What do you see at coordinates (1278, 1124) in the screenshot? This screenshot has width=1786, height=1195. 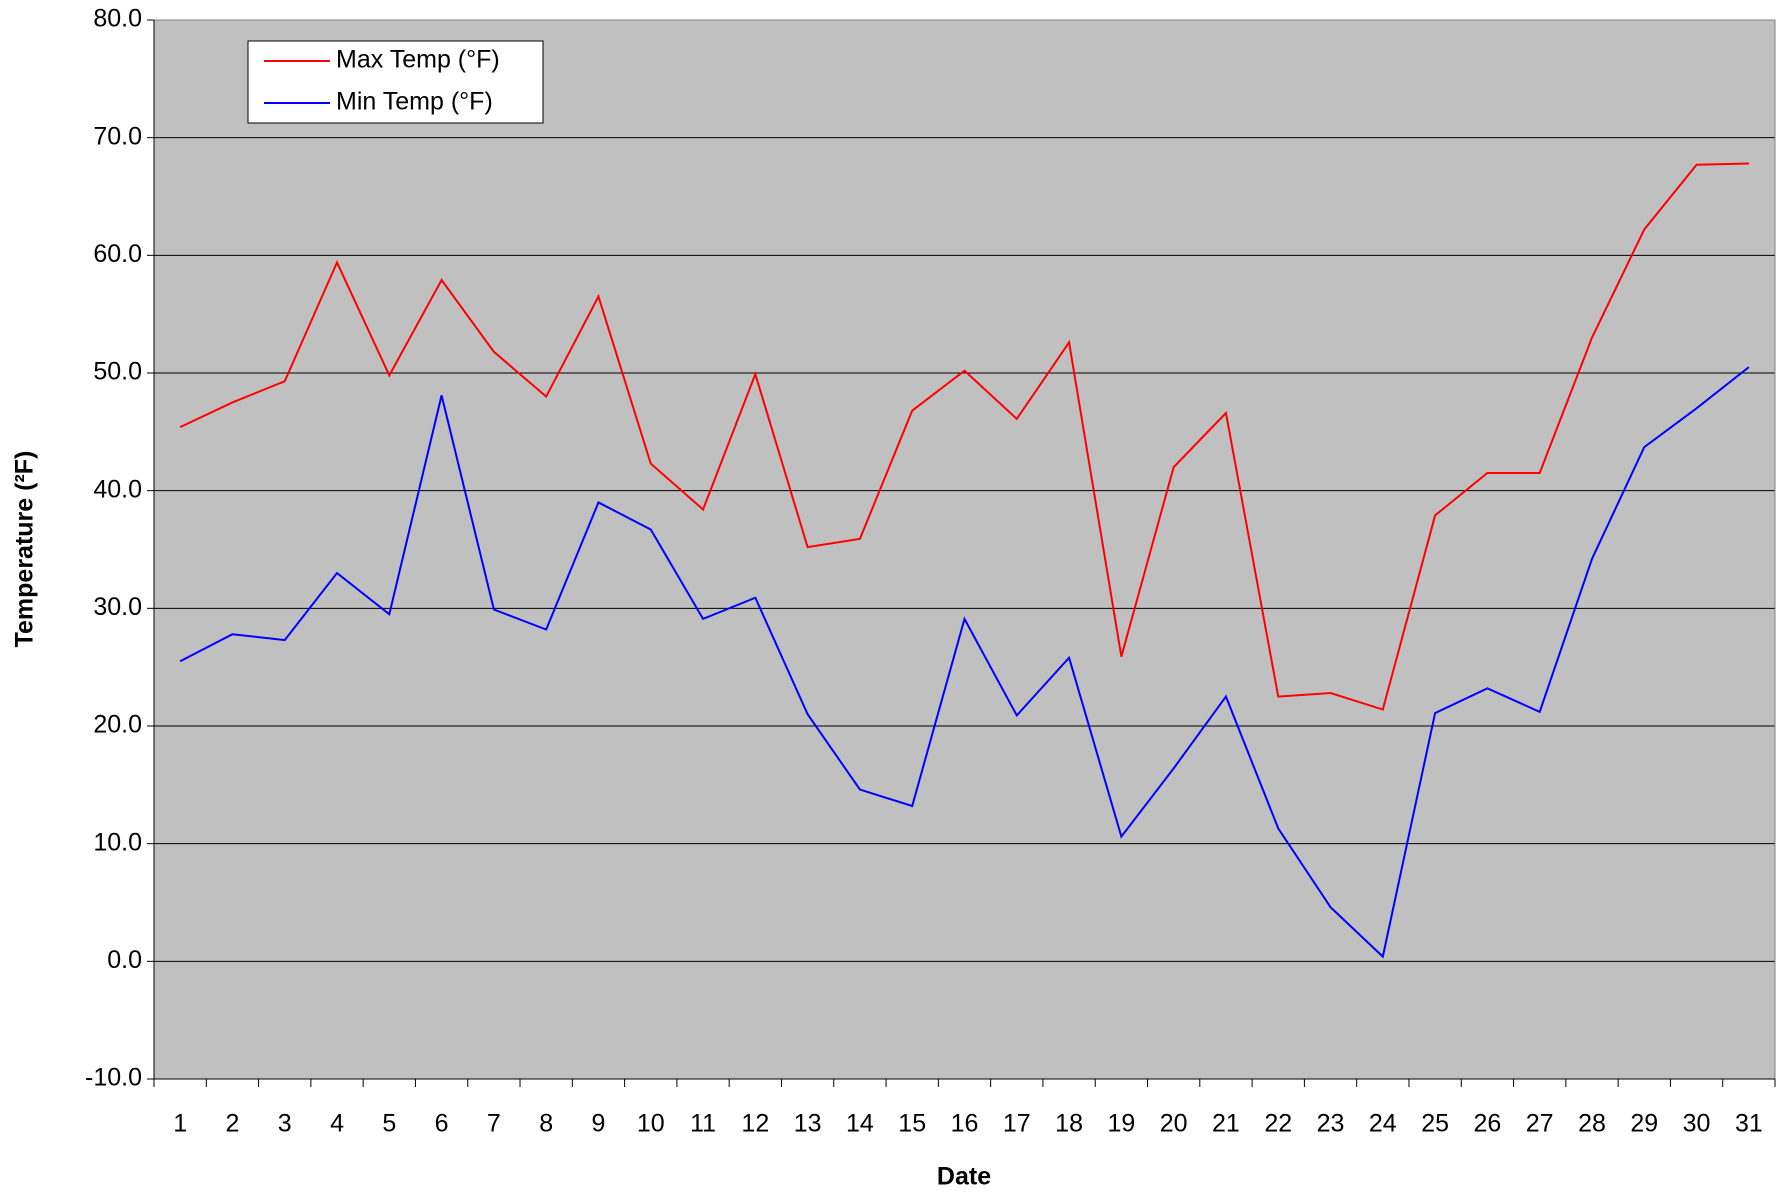 I see `x-tick-label: 22` at bounding box center [1278, 1124].